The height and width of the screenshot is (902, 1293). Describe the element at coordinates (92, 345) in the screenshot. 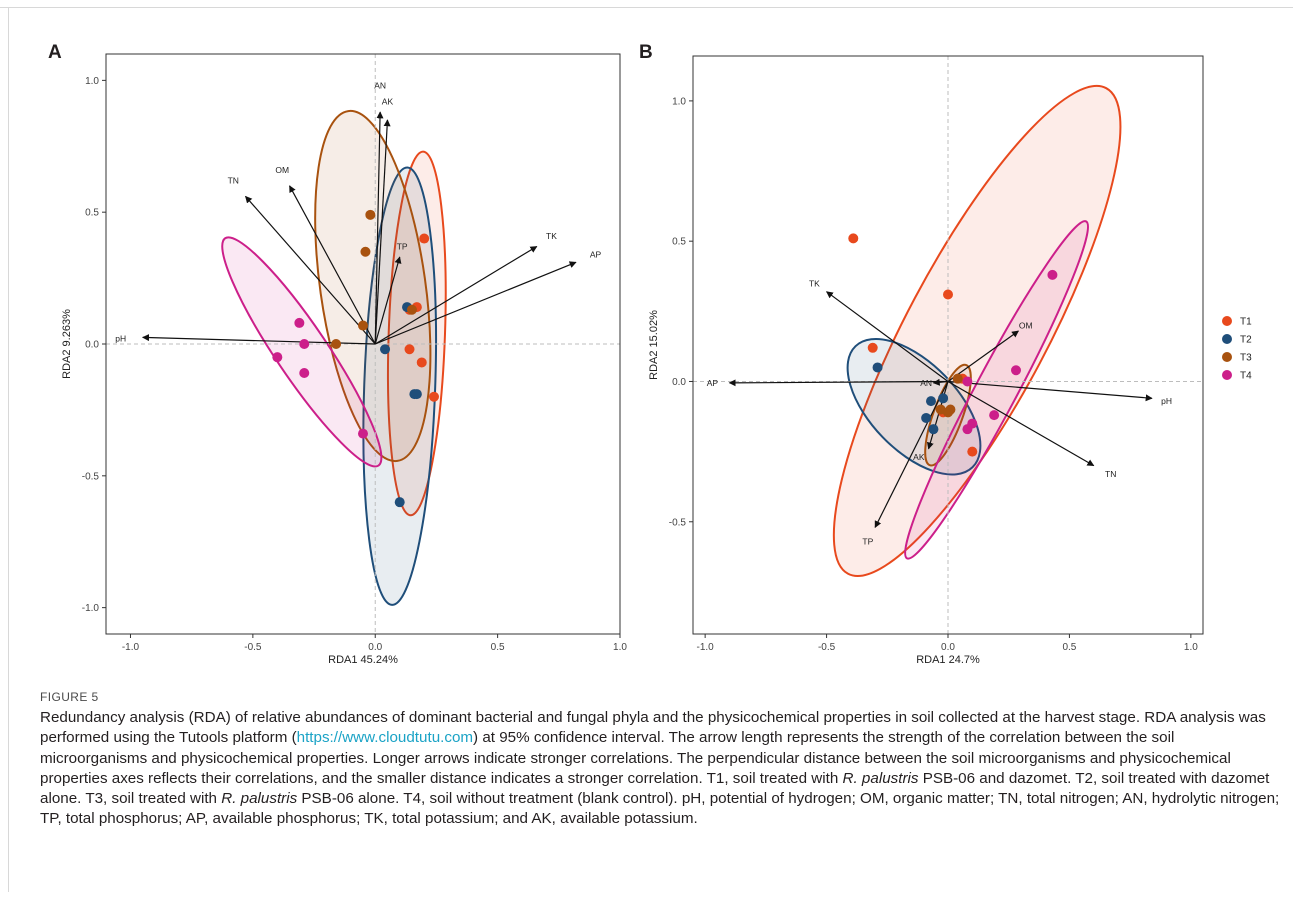

I see `chart-a-ytick-label: 0.0` at that location.